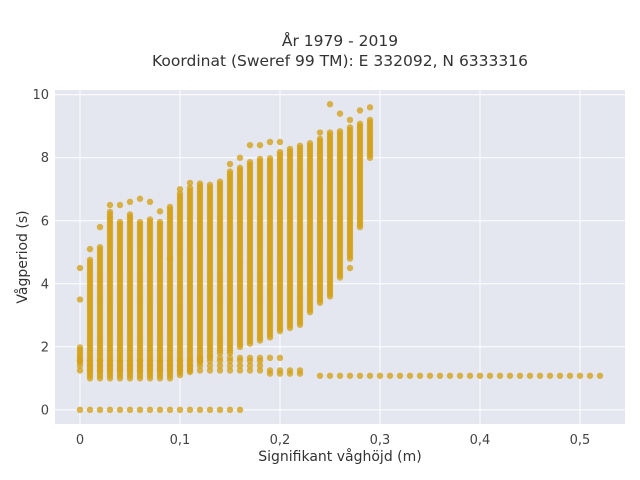 The width and height of the screenshot is (640, 480). What do you see at coordinates (45, 284) in the screenshot?
I see `y-tick-label: 4` at bounding box center [45, 284].